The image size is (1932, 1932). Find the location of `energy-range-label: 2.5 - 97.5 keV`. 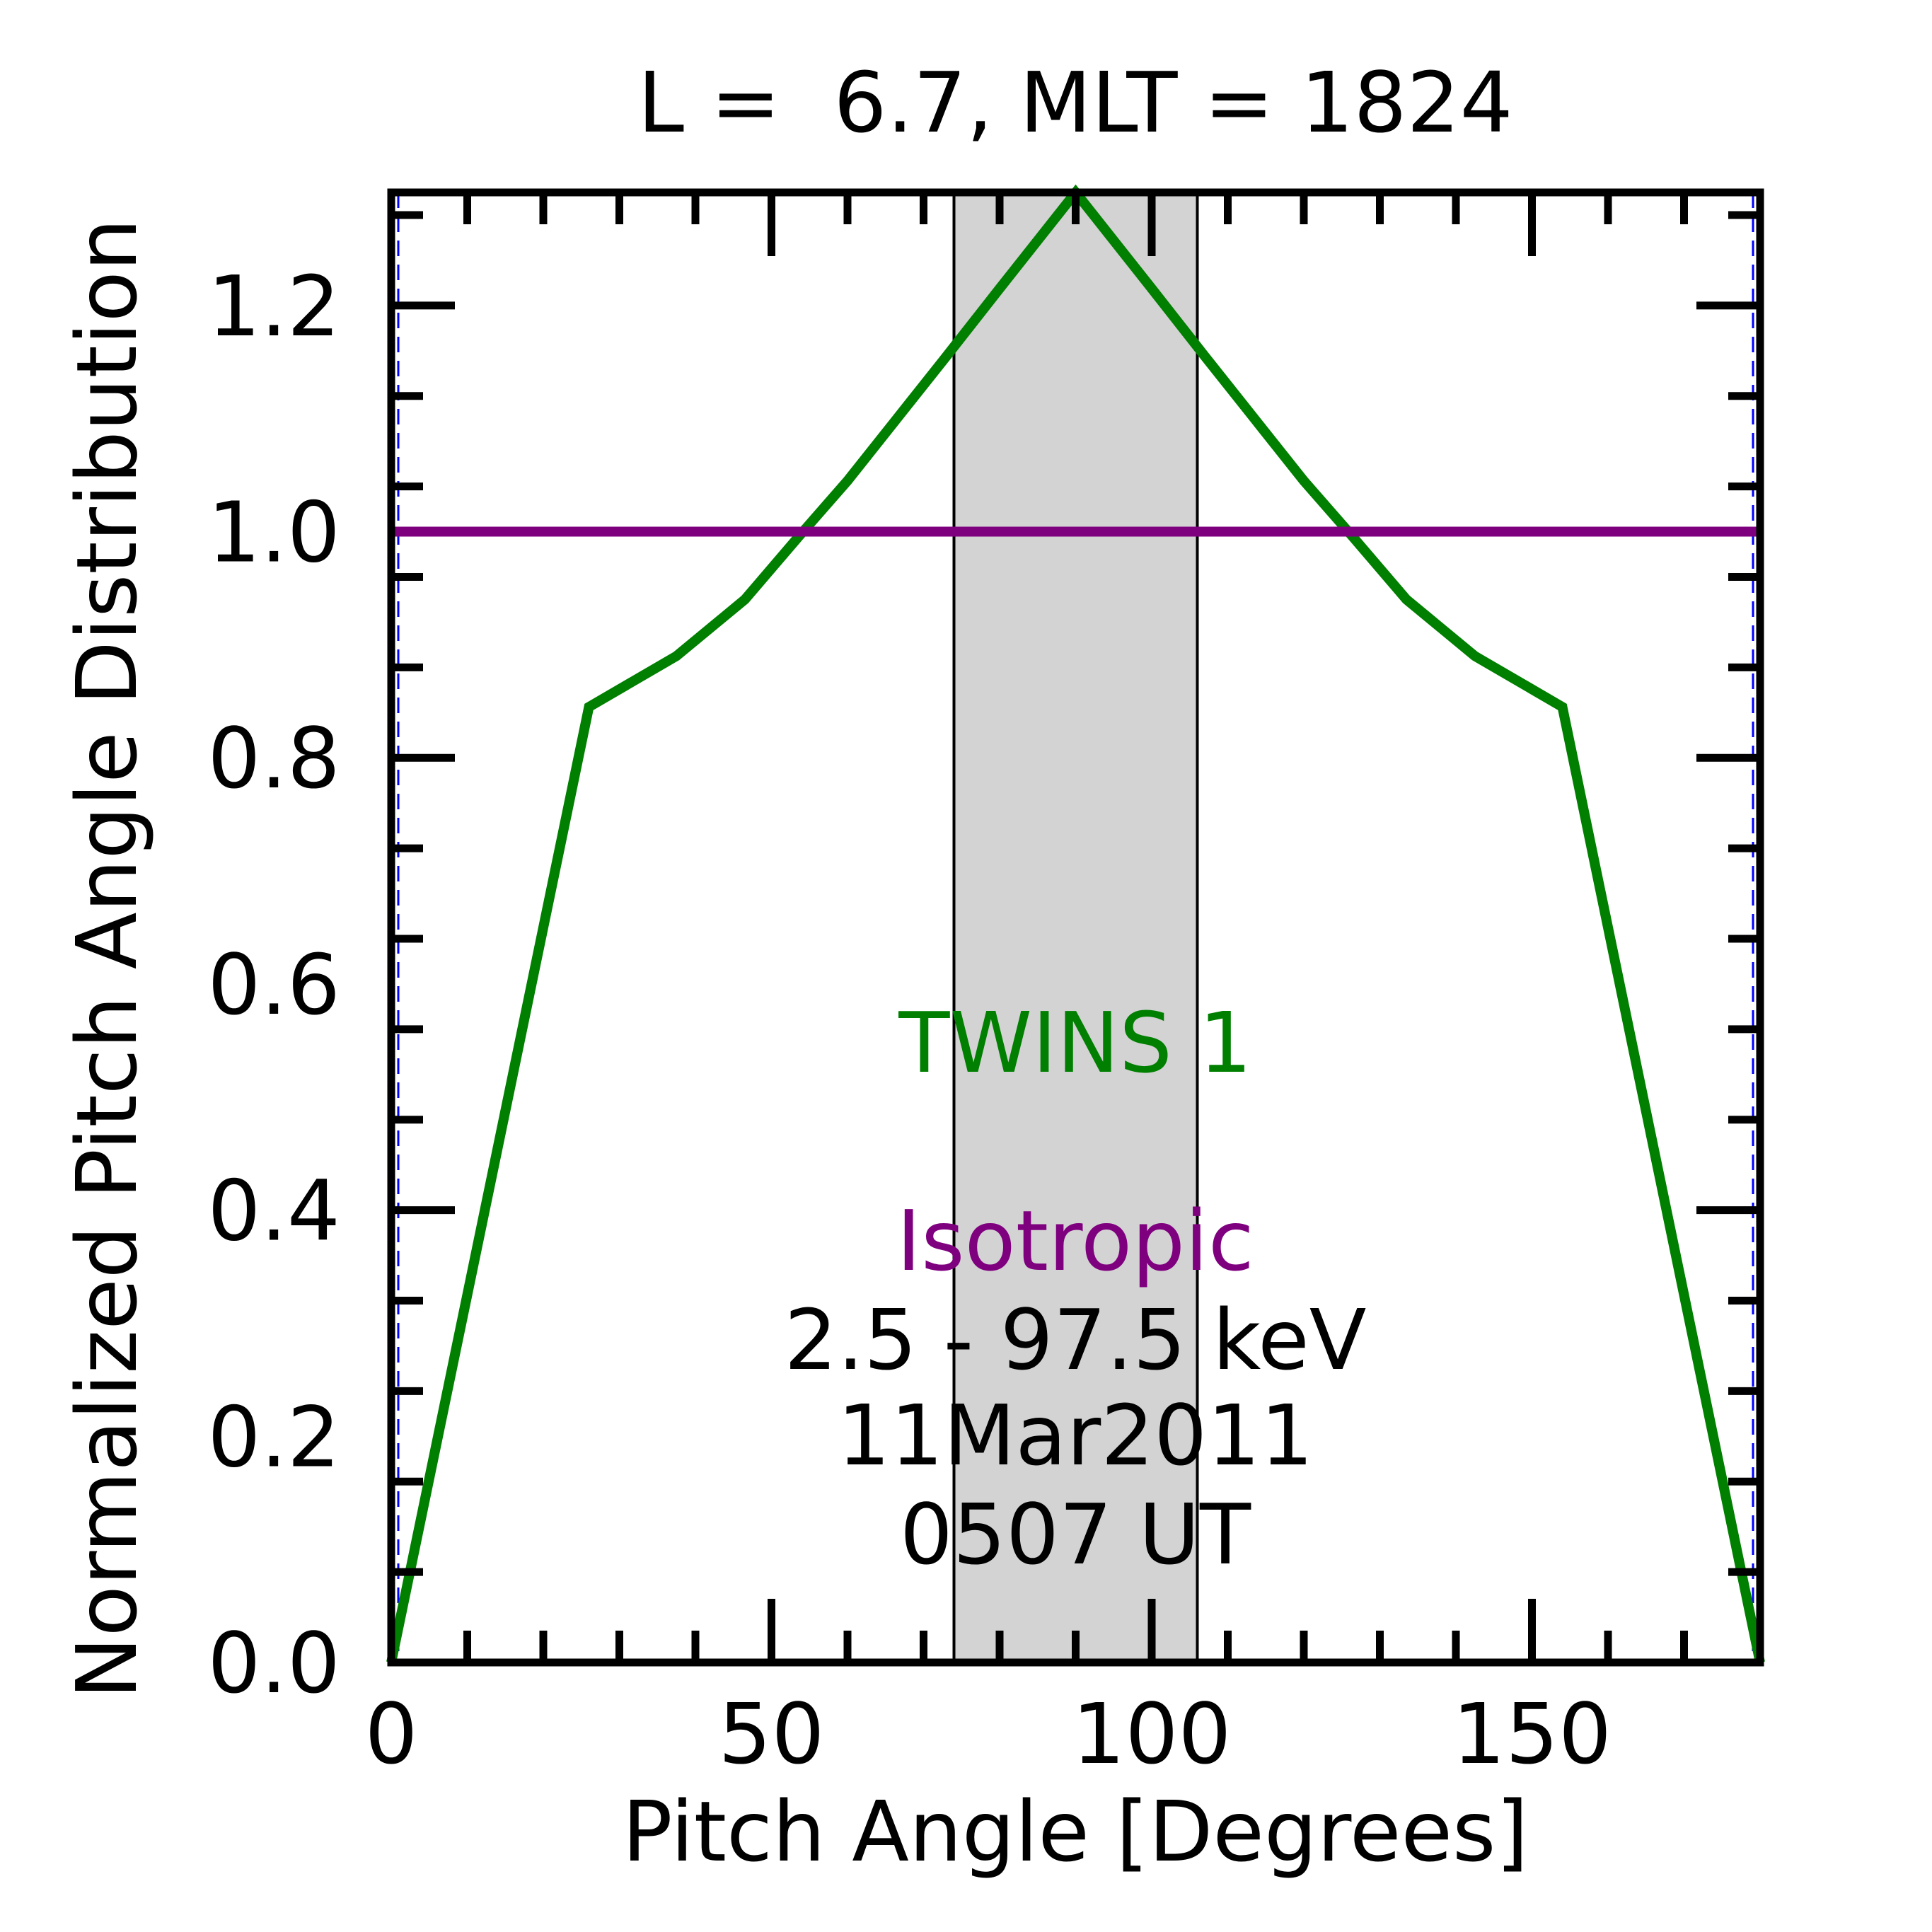

energy-range-label: 2.5 - 97.5 keV is located at coordinates (1076, 1340).